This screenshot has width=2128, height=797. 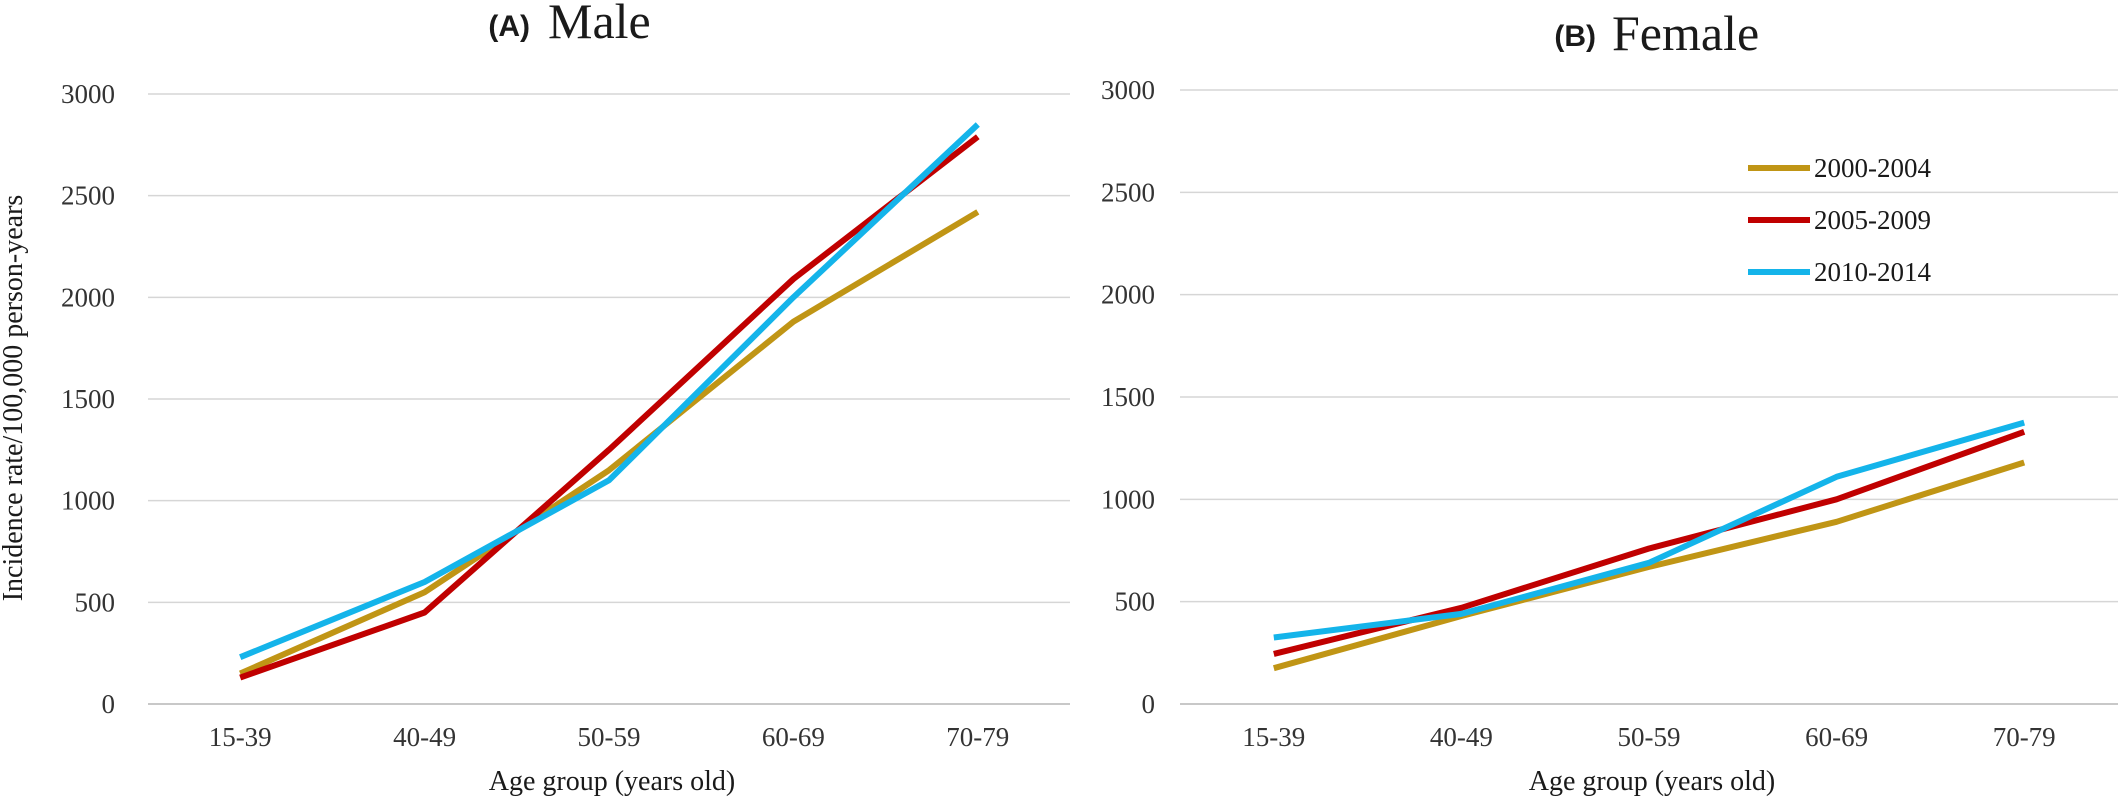 What do you see at coordinates (1652, 781) in the screenshot?
I see `panel-b-x-axis-title: Age group (years old)` at bounding box center [1652, 781].